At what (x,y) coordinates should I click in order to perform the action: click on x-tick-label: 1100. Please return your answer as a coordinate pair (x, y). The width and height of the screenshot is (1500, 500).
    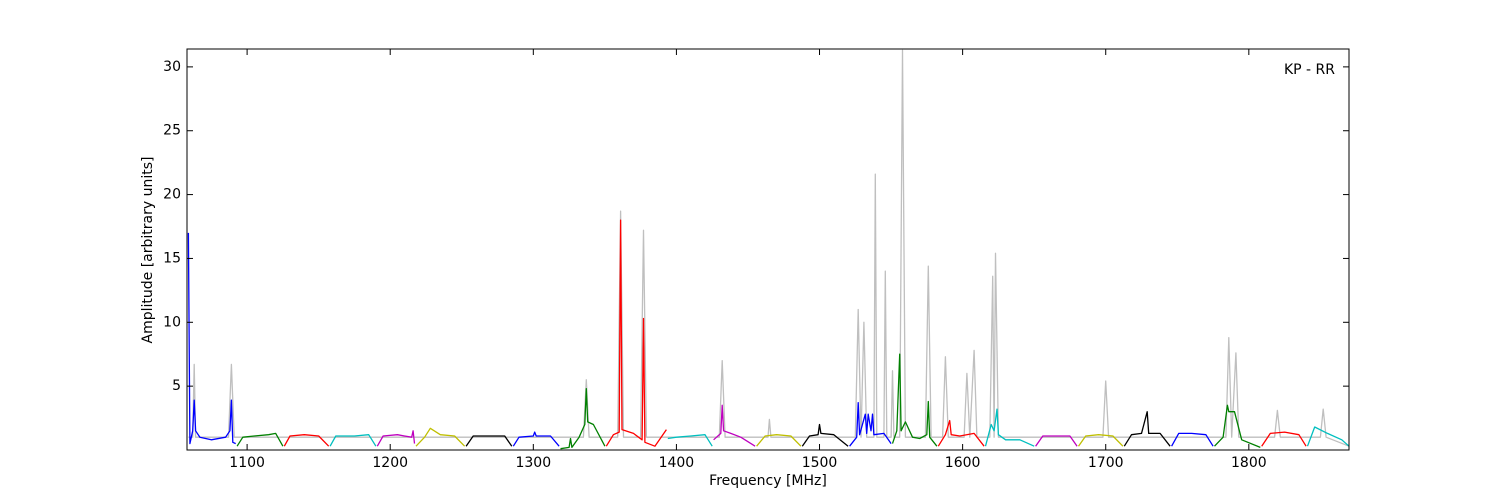
    Looking at the image, I should click on (247, 463).